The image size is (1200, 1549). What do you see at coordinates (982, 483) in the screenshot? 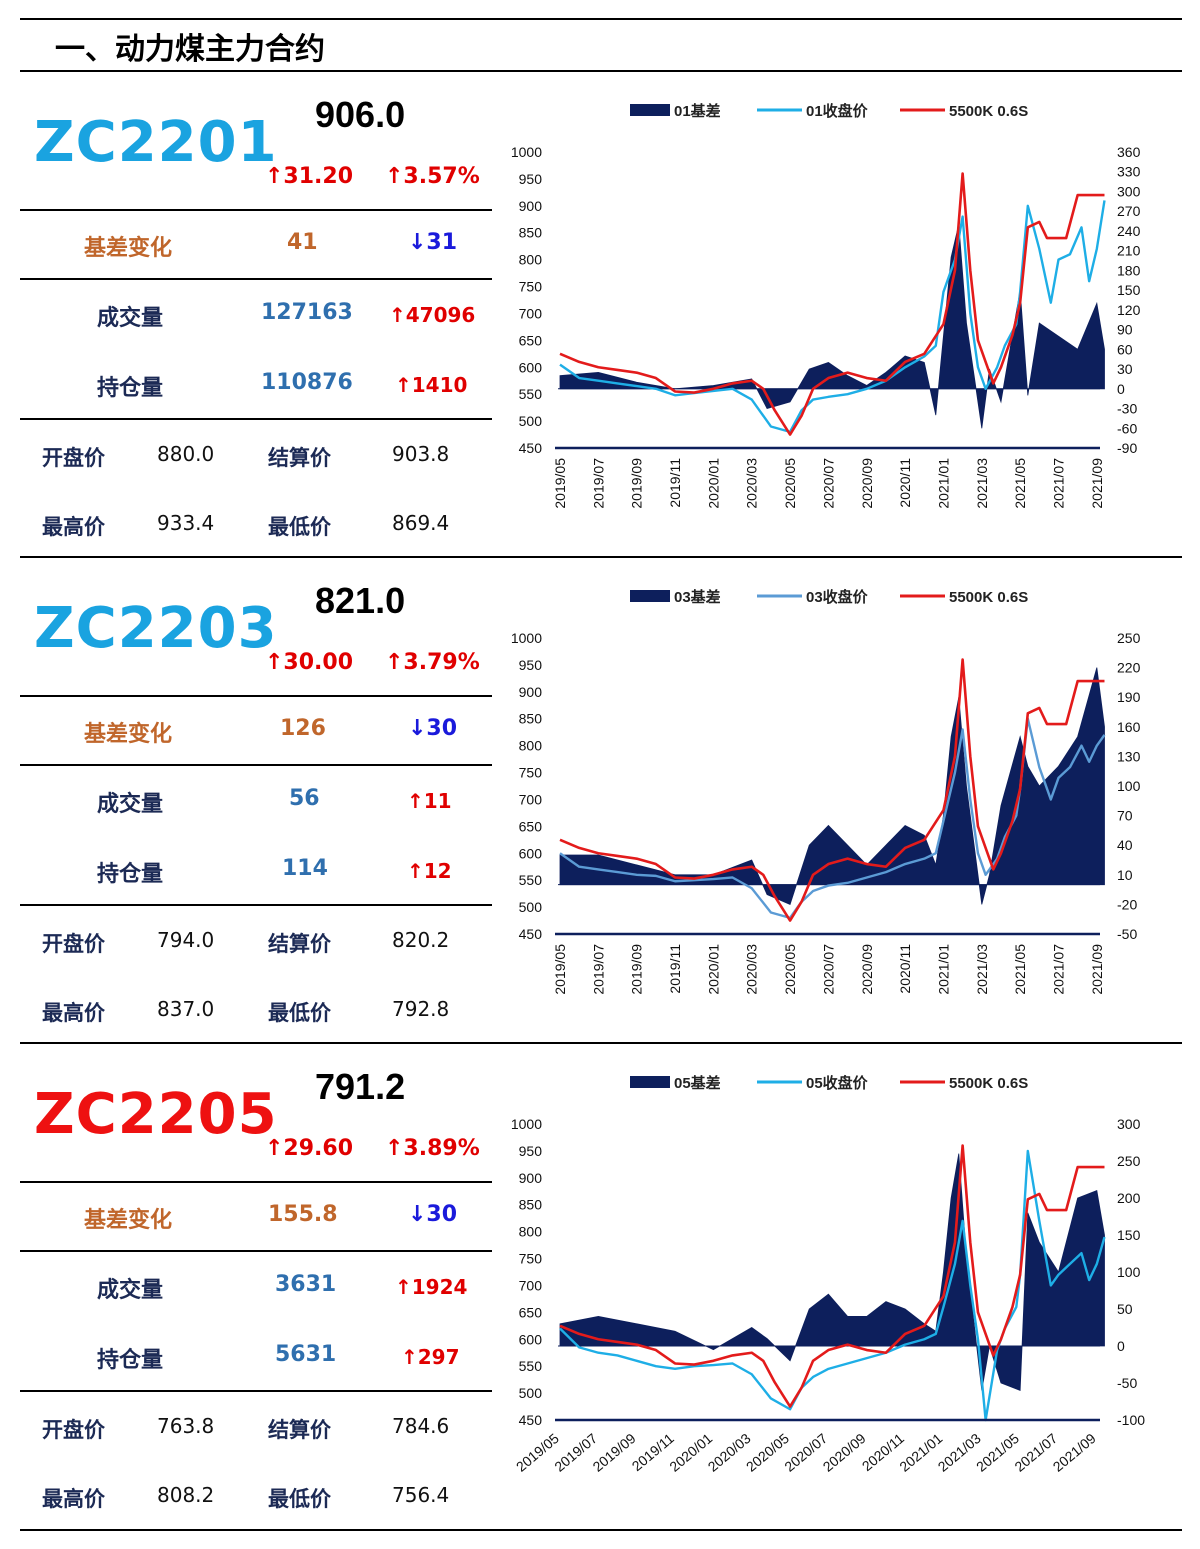
I see `x-tick-label: 2021/03` at bounding box center [982, 483].